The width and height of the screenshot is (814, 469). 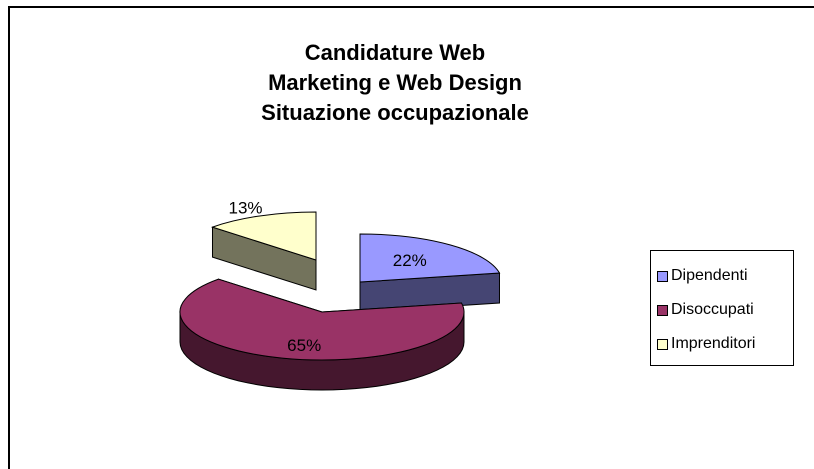 I want to click on legend-item-dipendenti: Dipendenti, so click(x=722, y=276).